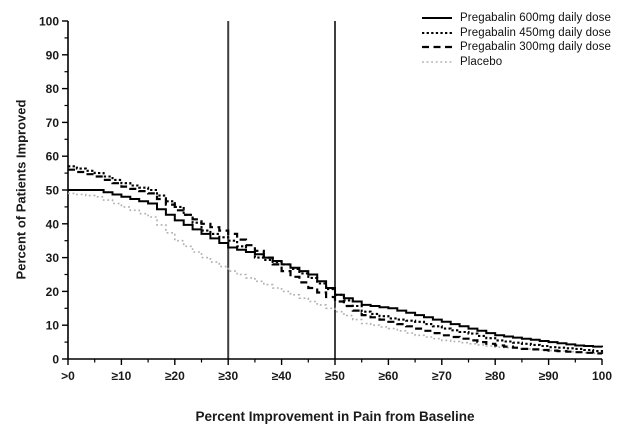 Image resolution: width=631 pixels, height=435 pixels. I want to click on x-tick-label: ≥90, so click(549, 376).